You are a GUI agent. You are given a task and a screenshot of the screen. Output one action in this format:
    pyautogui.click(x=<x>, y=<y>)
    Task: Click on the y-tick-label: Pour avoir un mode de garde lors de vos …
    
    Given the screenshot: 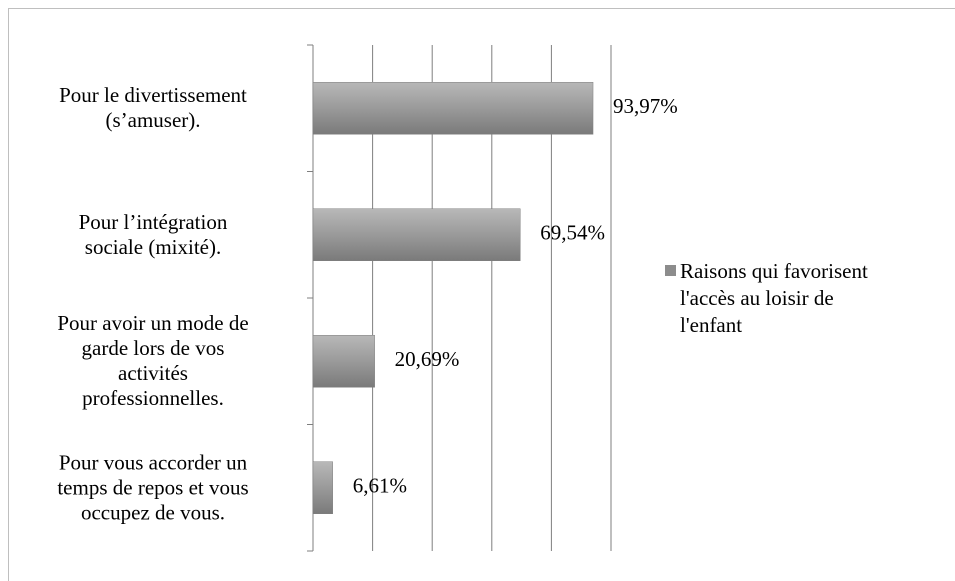 What is the action you would take?
    pyautogui.click(x=153, y=361)
    